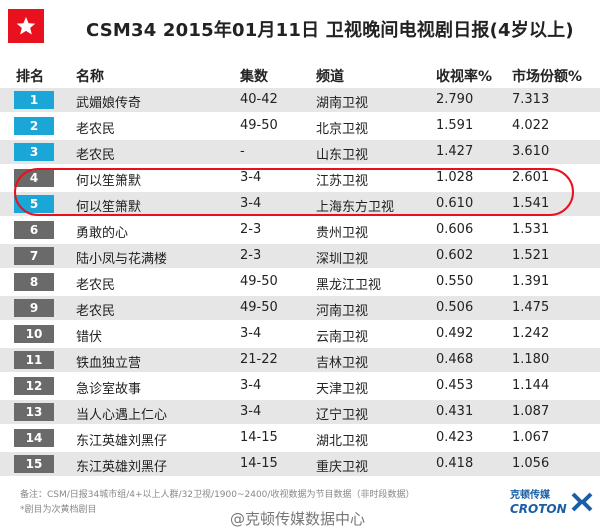 This screenshot has height=530, width=600. I want to click on channel: 湖北卫视, so click(342, 441).